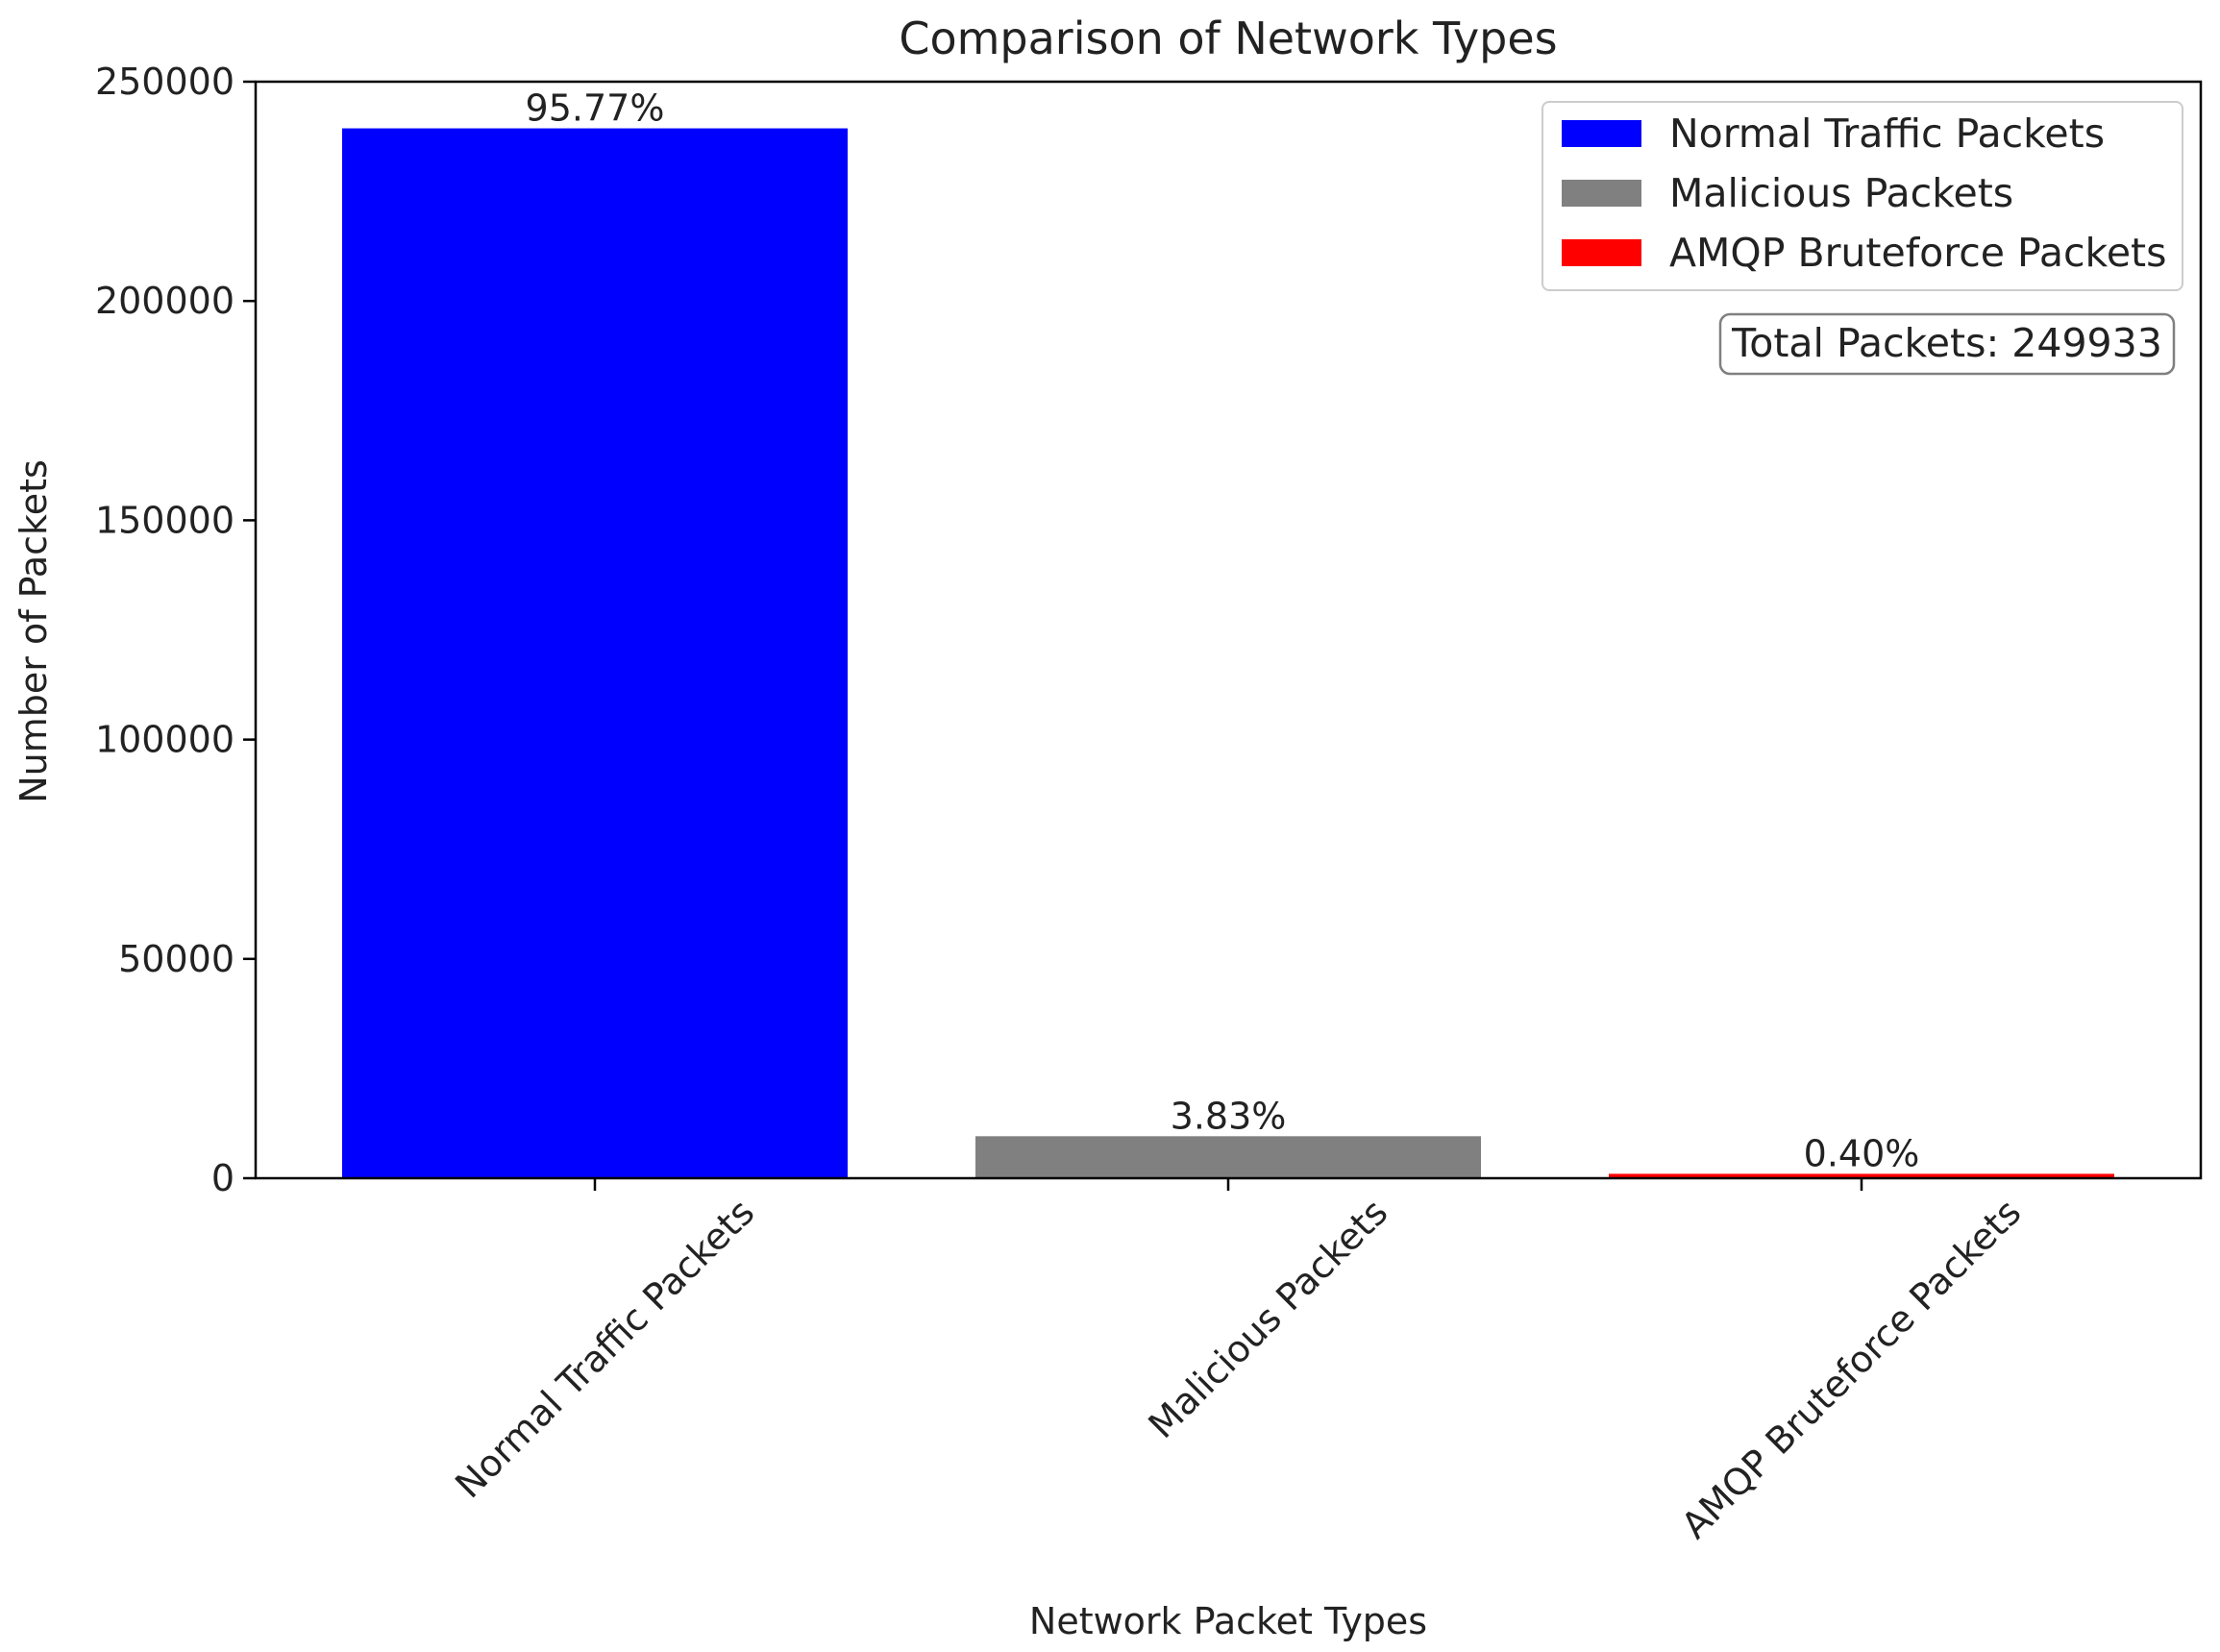 This screenshot has width=2220, height=1652. Describe the element at coordinates (1228, 38) in the screenshot. I see `chart-title: Comparison of Network Types` at that location.